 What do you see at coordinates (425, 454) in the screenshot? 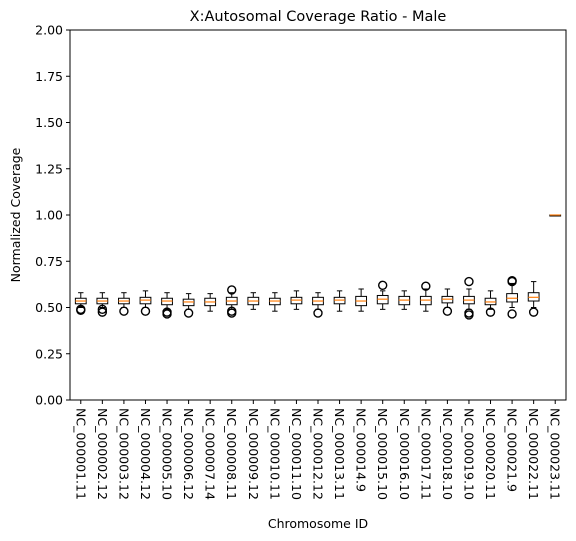
I see `x-tick-label: NC_000017.11` at bounding box center [425, 454].